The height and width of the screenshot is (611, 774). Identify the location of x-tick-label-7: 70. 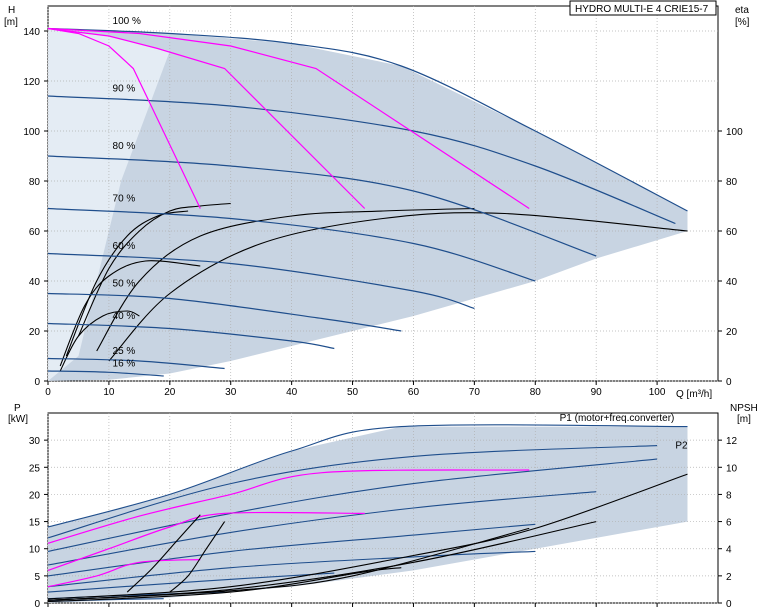
(475, 392).